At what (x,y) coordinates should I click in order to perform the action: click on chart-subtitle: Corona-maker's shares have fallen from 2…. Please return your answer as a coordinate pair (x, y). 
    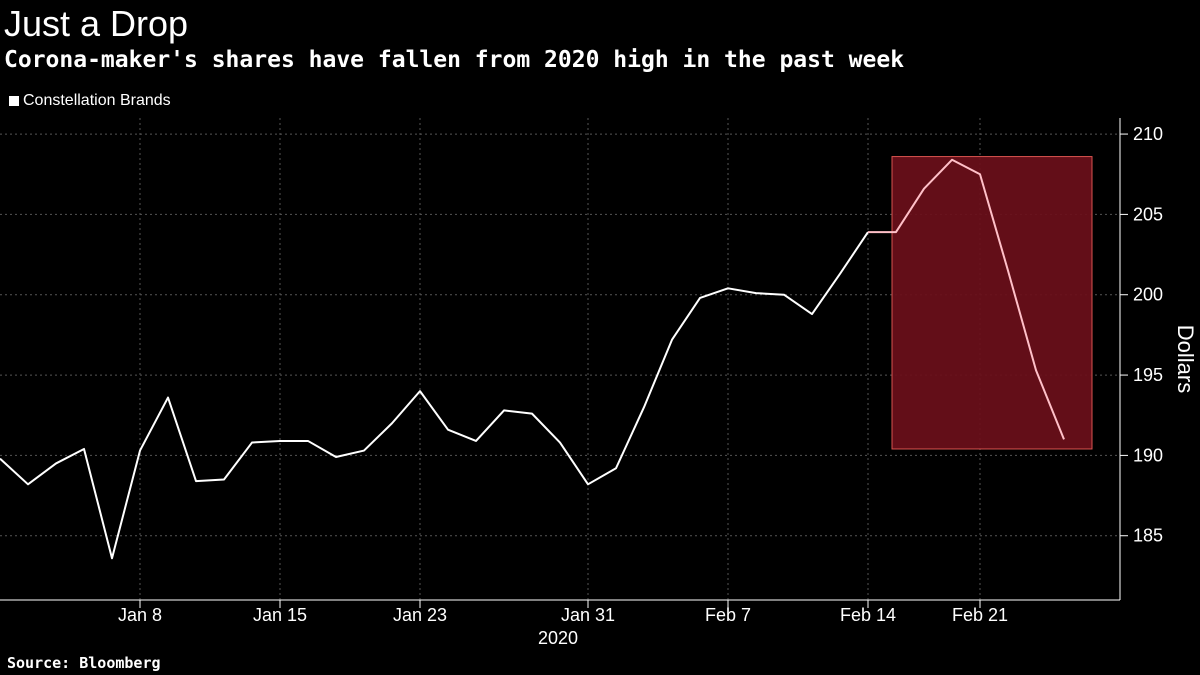
    Looking at the image, I should click on (454, 60).